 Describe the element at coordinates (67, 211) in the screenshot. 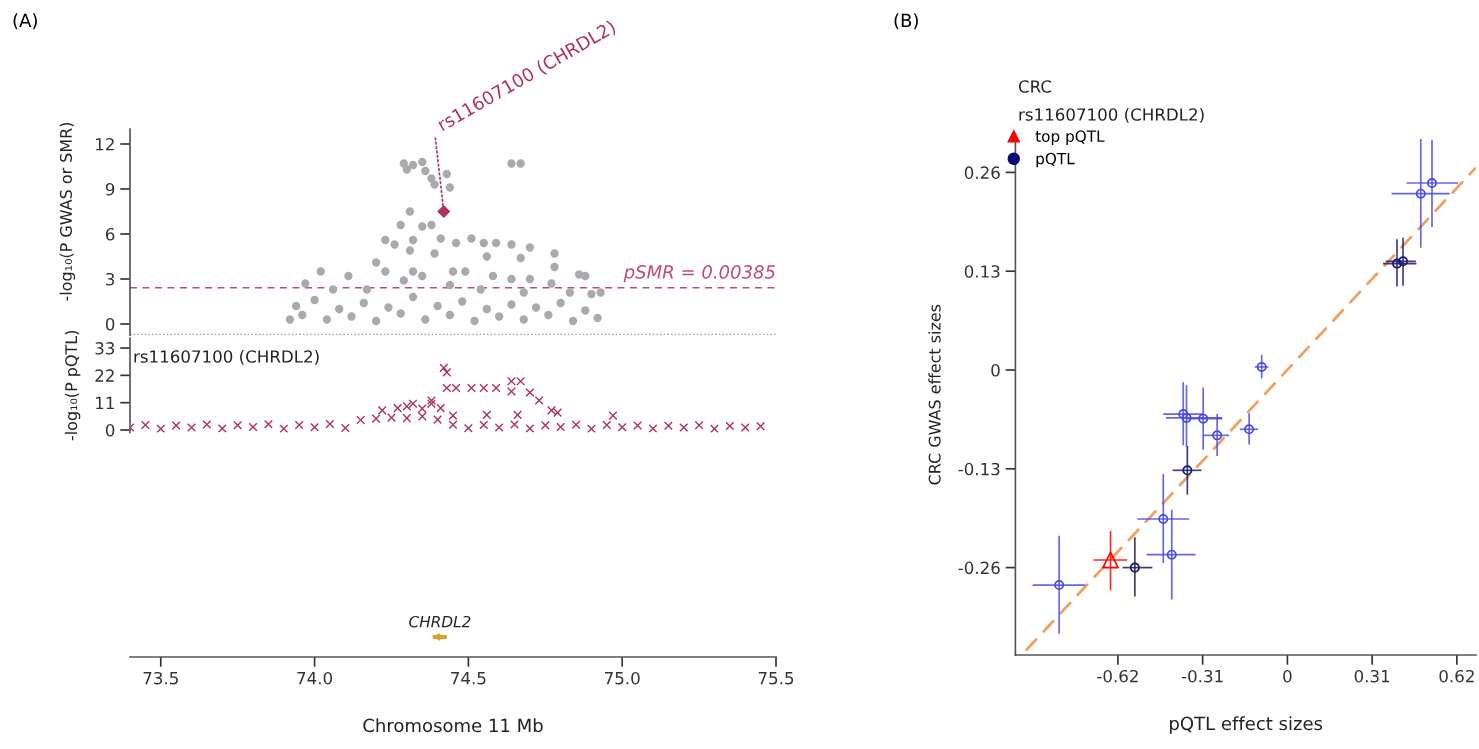

I see `y-axis-title: -log₁₀(P GWAS or SMR)` at that location.